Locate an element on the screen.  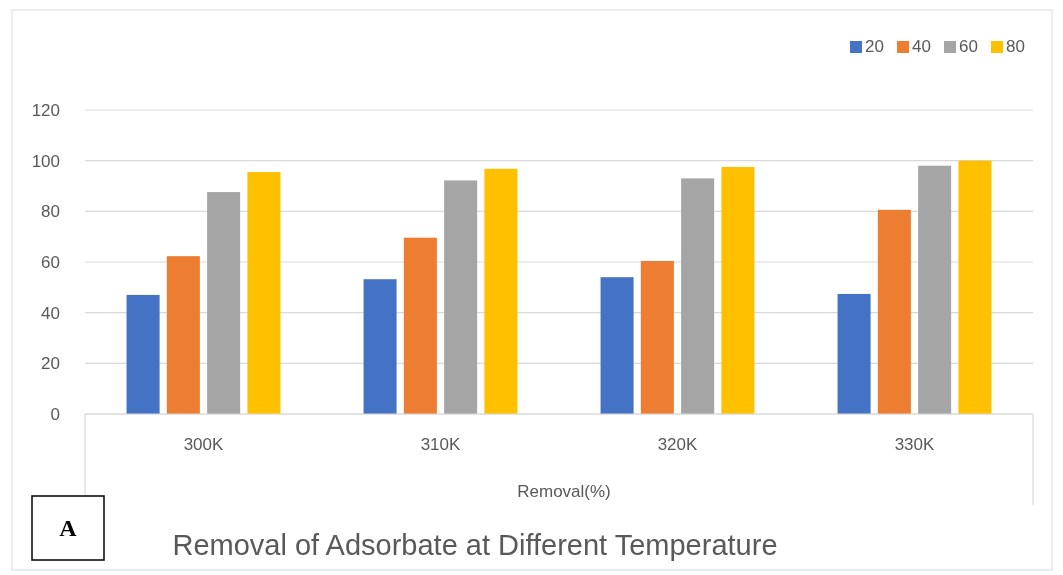
x-tick-label: 310K is located at coordinates (441, 444).